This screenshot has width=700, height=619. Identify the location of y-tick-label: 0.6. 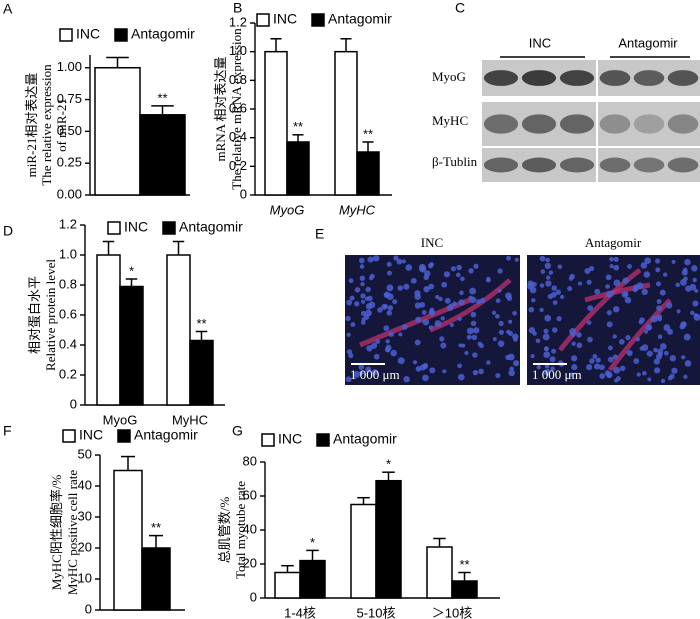
(238, 107).